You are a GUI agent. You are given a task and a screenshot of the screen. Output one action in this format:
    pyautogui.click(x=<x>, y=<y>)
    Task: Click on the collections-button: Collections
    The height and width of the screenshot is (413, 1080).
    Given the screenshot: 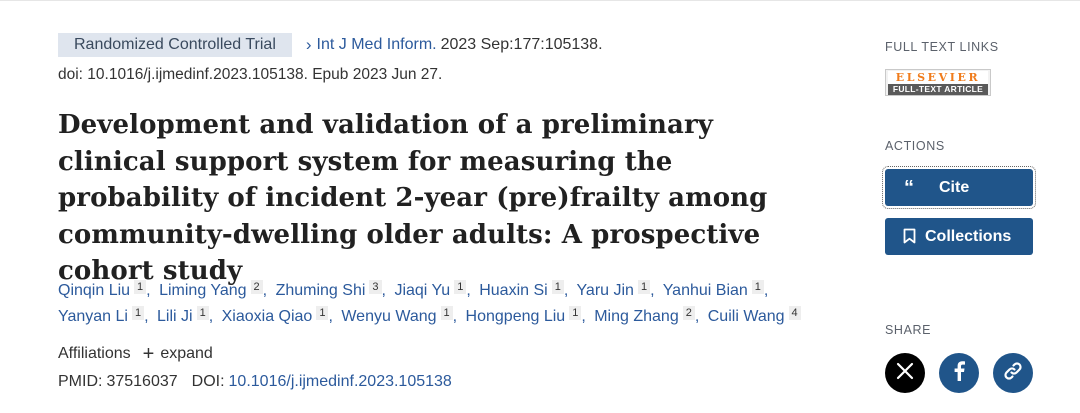 What is the action you would take?
    pyautogui.click(x=959, y=236)
    